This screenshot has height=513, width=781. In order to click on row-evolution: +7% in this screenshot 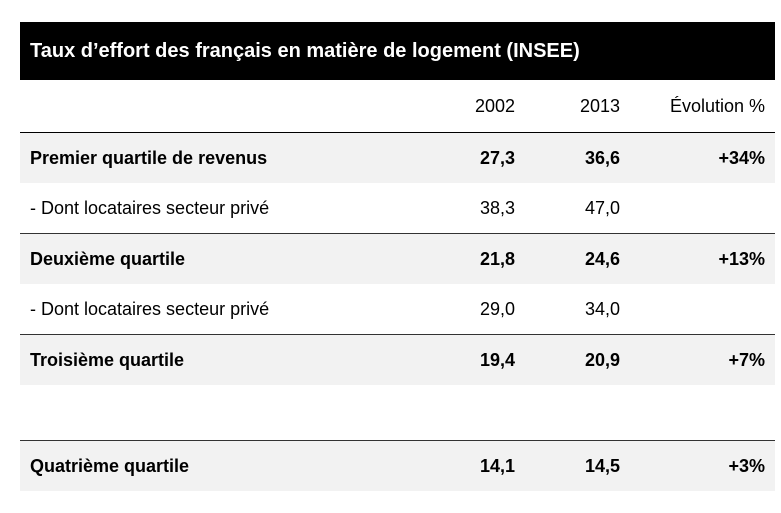, I will do `click(697, 359)`.